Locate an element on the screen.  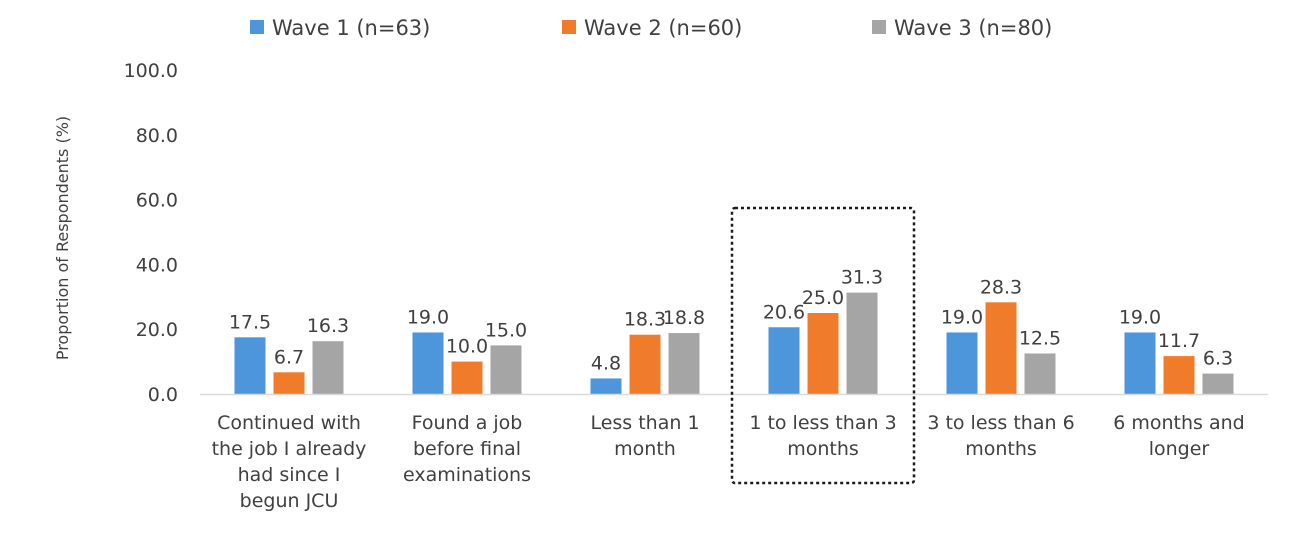
data-label-wave-1-cat-1: 17.5 is located at coordinates (250, 322).